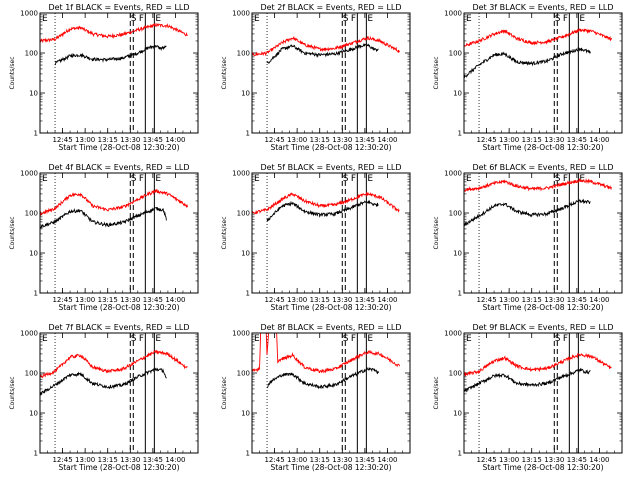 This screenshot has height=480, width=640. I want to click on panel-title: Det 1f BLACK = Events, RED = LLD, so click(118, 7).